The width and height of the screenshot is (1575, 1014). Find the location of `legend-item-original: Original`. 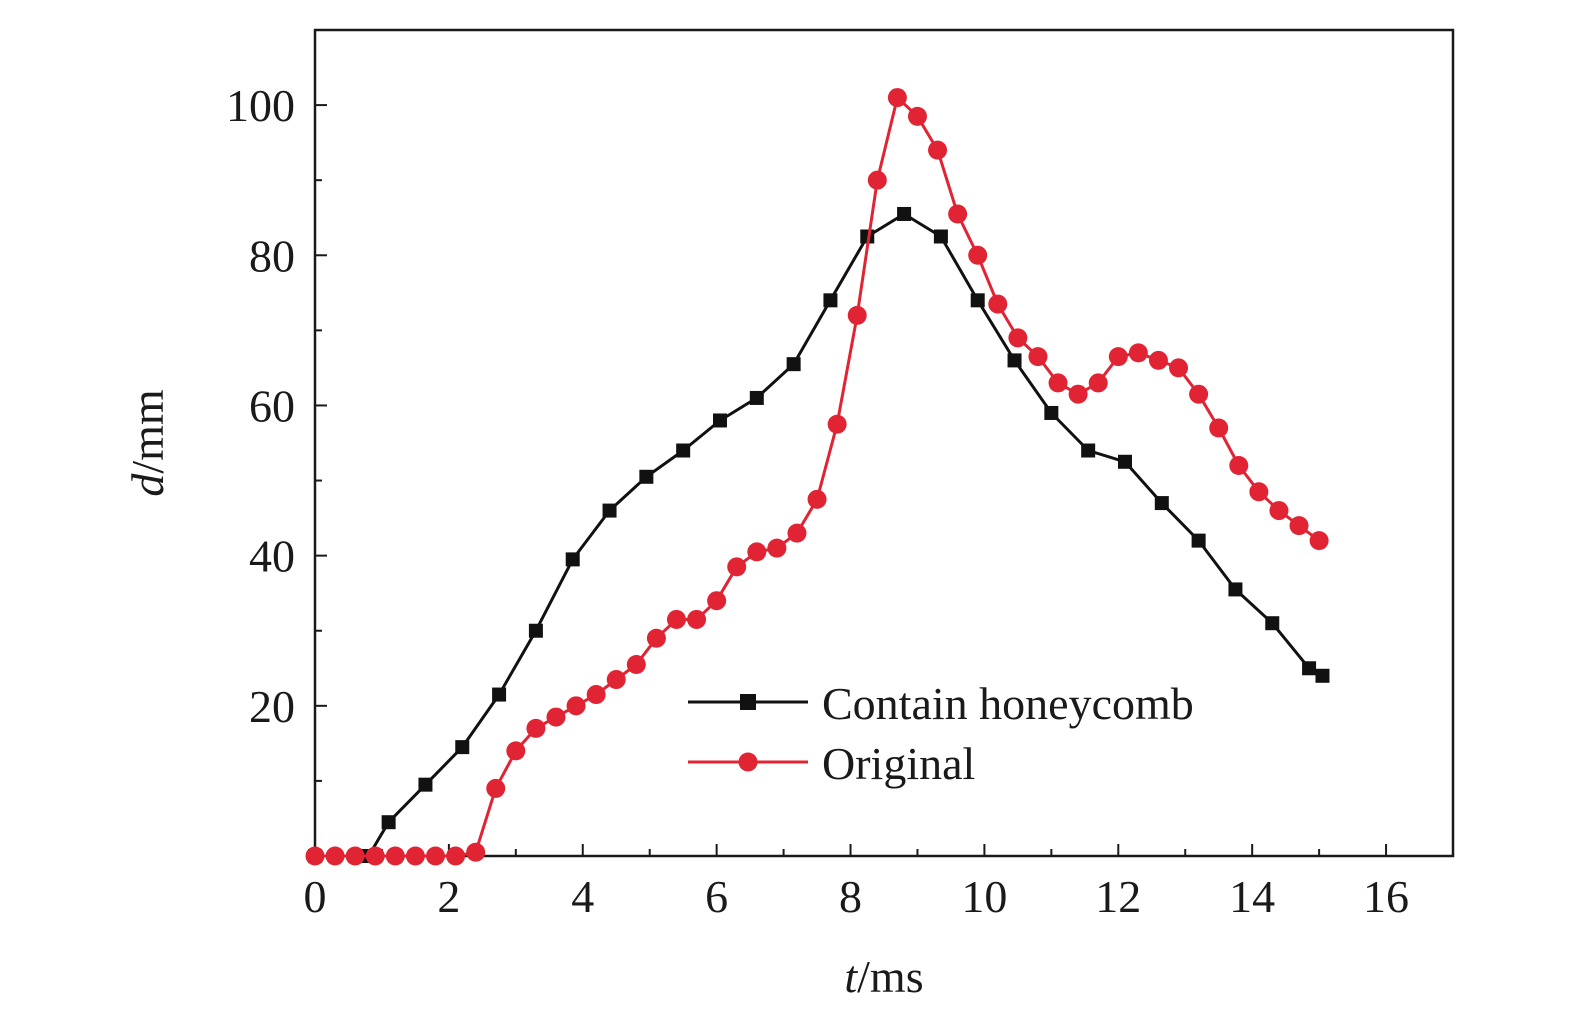

legend-item-original: Original is located at coordinates (831, 763).